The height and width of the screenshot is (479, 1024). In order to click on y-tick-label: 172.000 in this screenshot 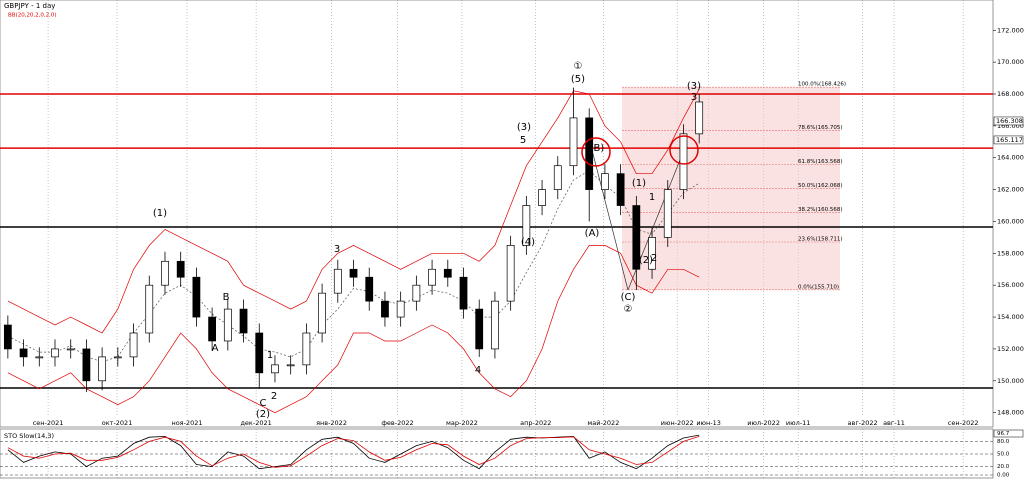, I will do `click(1010, 30)`.